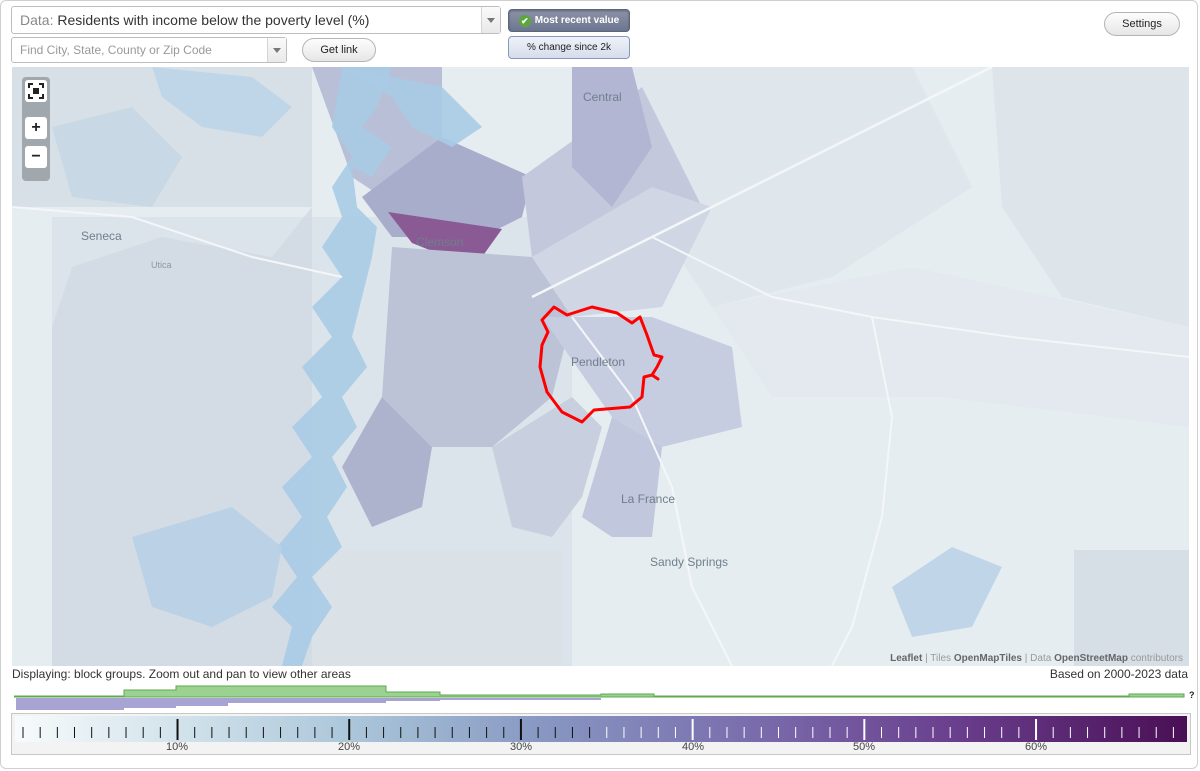 The height and width of the screenshot is (771, 1200). Describe the element at coordinates (524, 21) in the screenshot. I see `check-icon: ✔` at that location.